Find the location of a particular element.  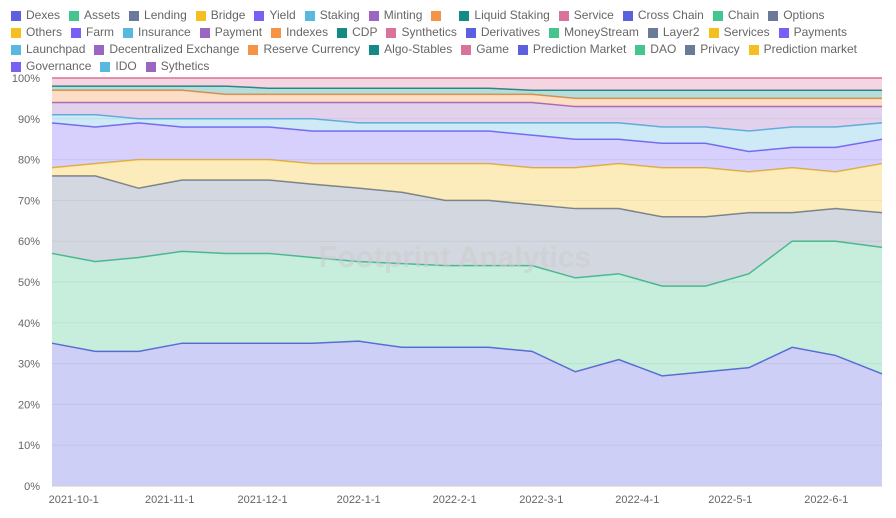

line-minting is located at coordinates (467, 104).